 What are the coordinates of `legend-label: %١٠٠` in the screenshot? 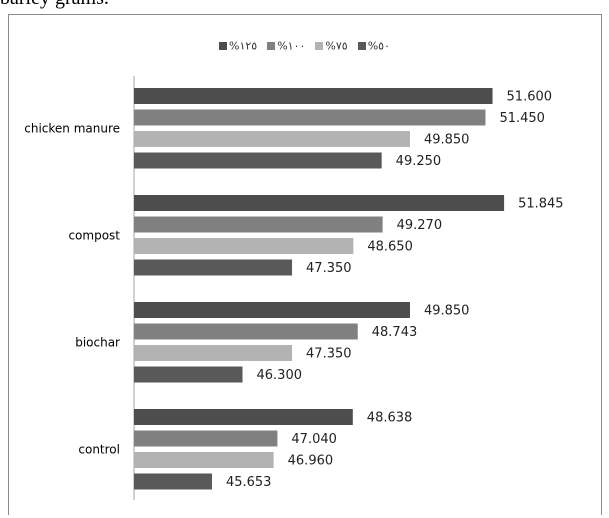 It's located at (291, 46).